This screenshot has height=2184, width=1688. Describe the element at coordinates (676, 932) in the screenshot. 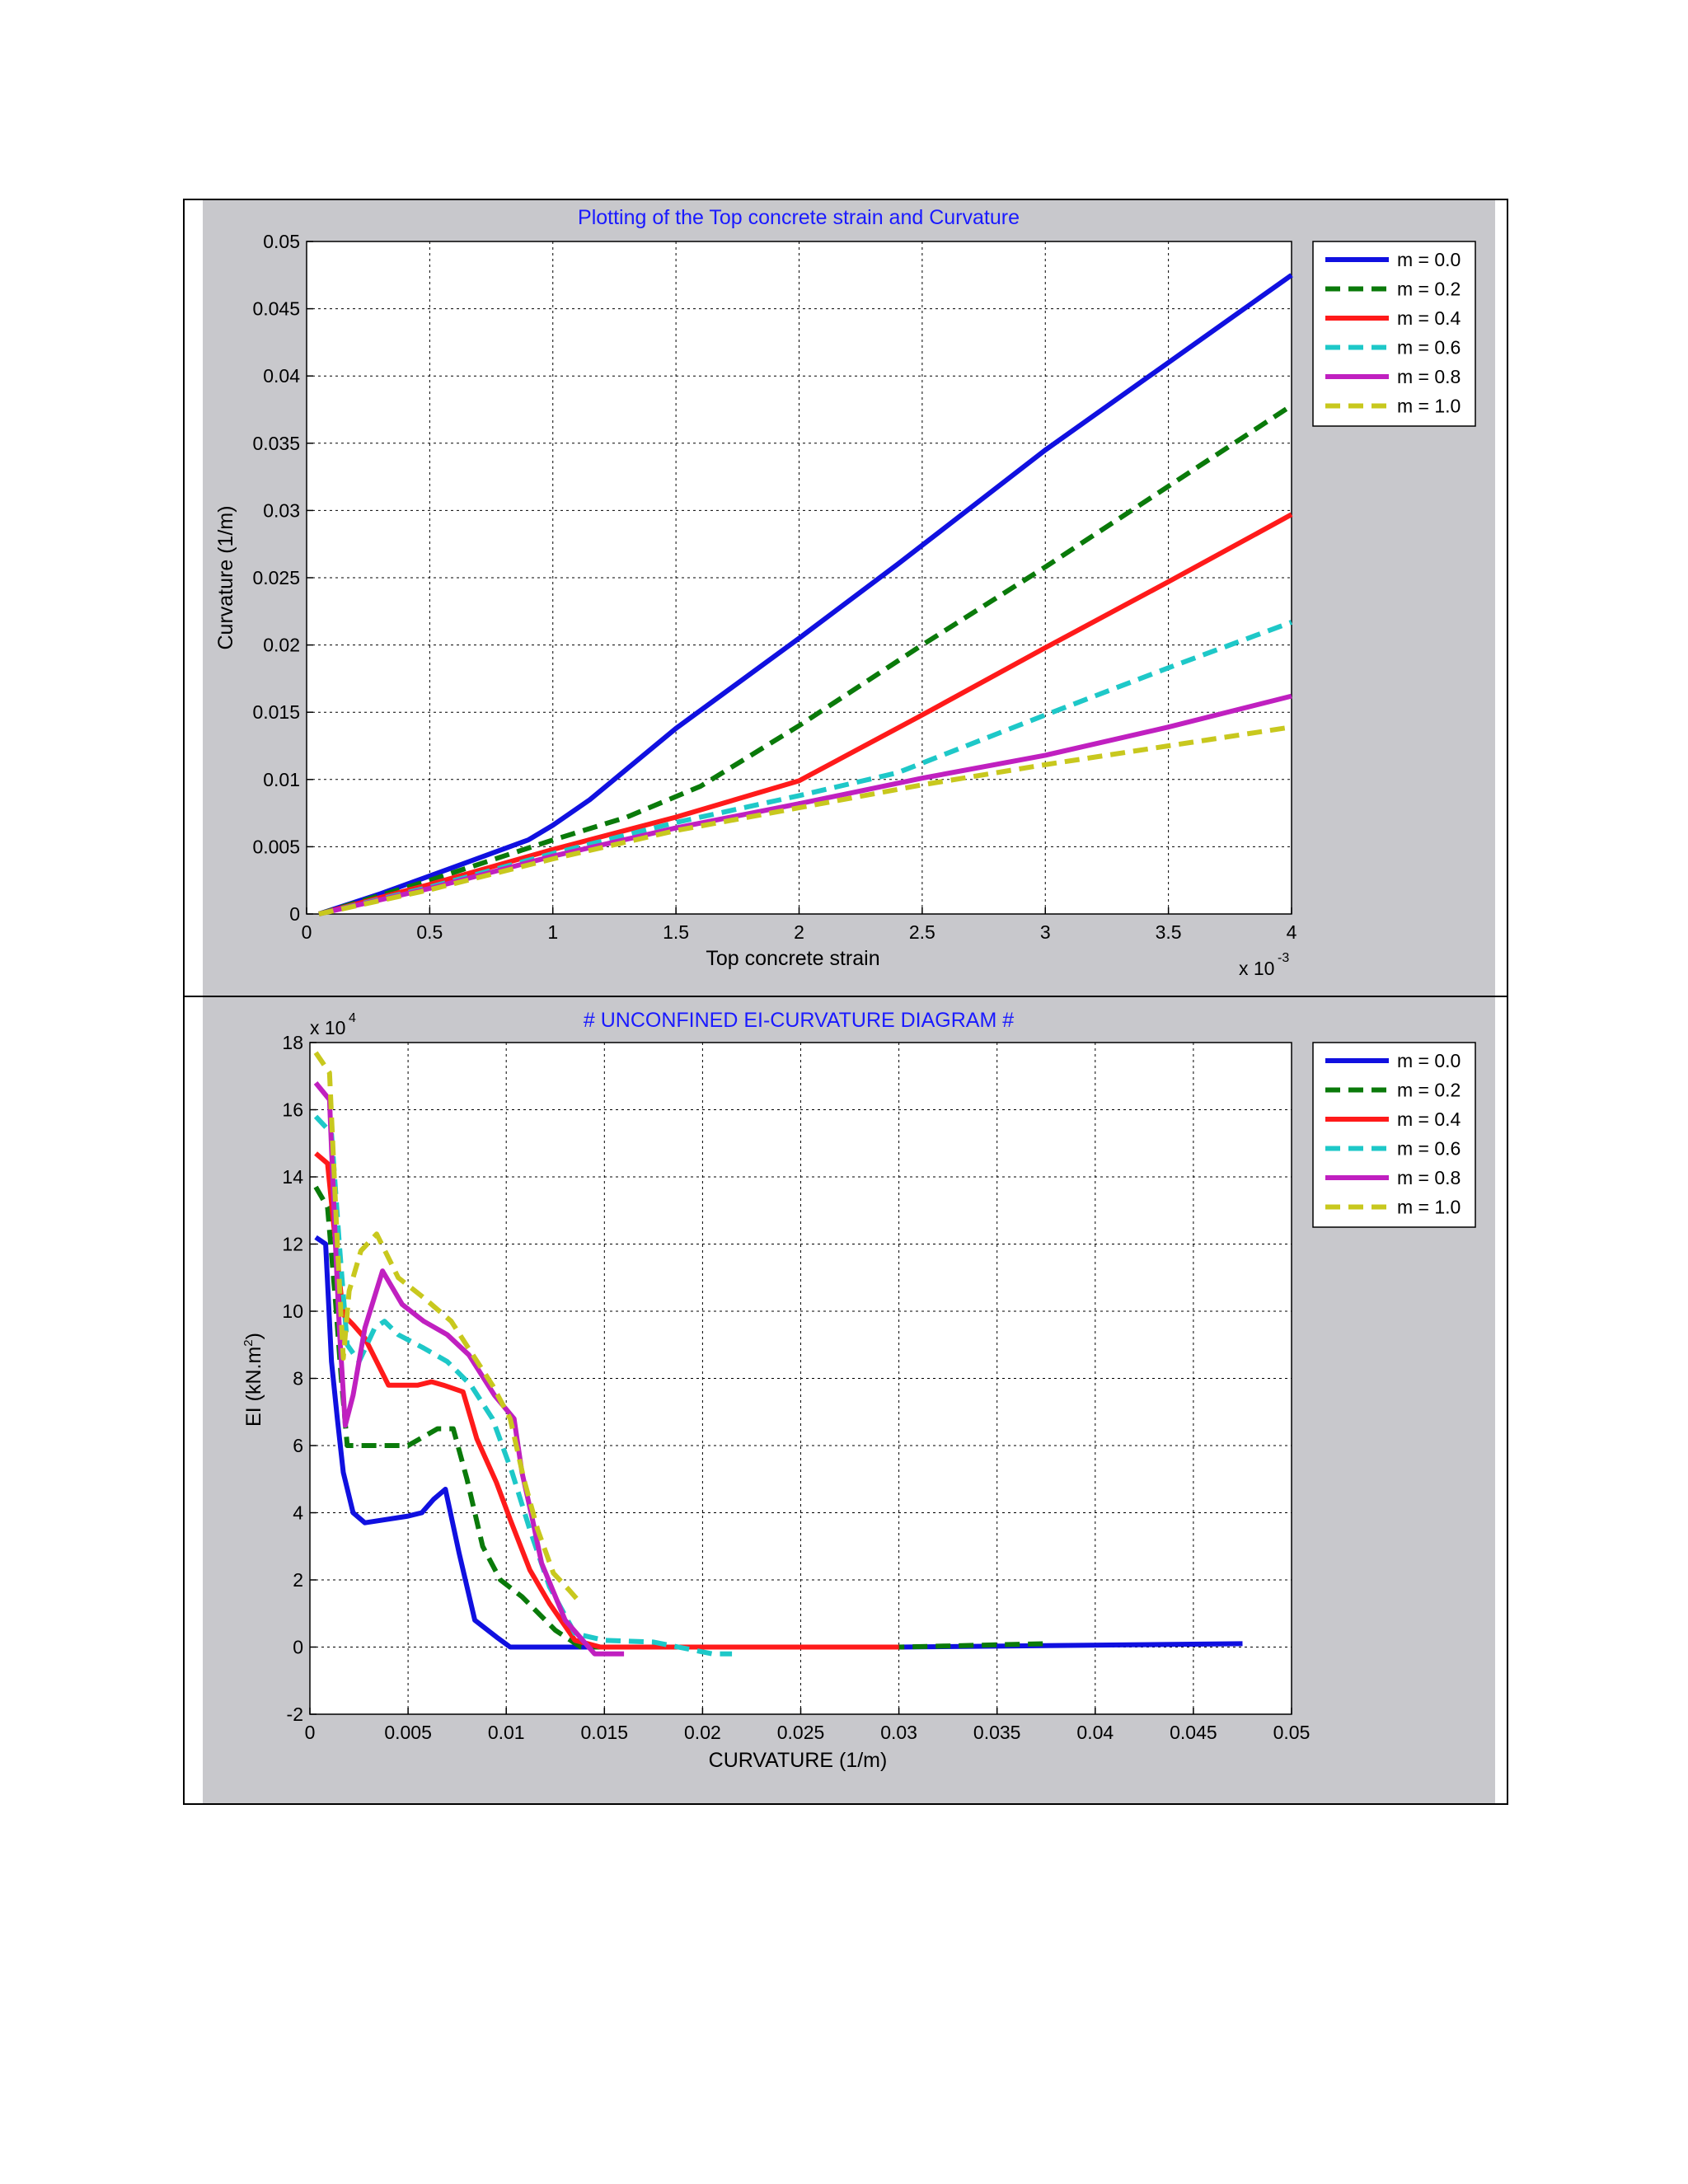

I see `x-tick-label: 1.5` at that location.